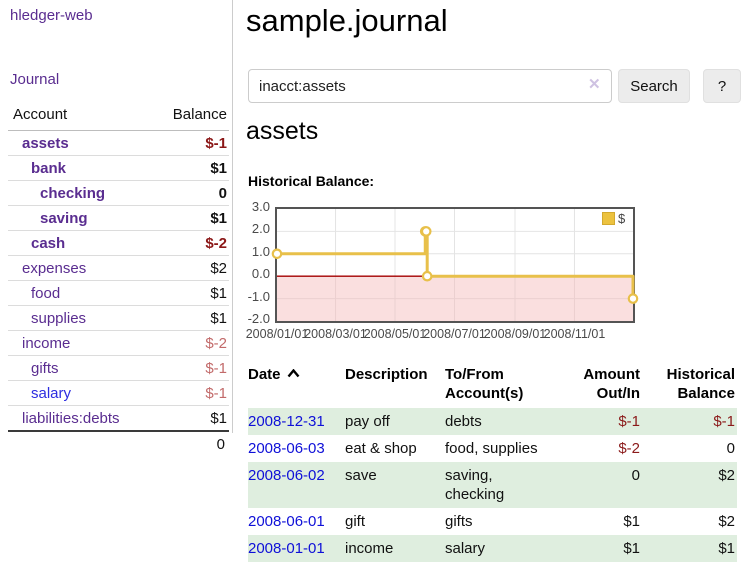 The image size is (742, 582). I want to click on transaction-description: gift, so click(355, 521).